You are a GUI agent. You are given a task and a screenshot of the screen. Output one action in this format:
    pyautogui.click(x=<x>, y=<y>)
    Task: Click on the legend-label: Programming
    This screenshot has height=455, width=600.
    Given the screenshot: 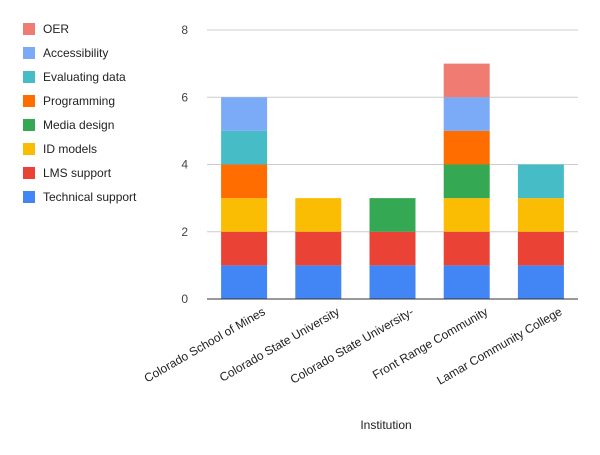 What is the action you would take?
    pyautogui.click(x=79, y=101)
    